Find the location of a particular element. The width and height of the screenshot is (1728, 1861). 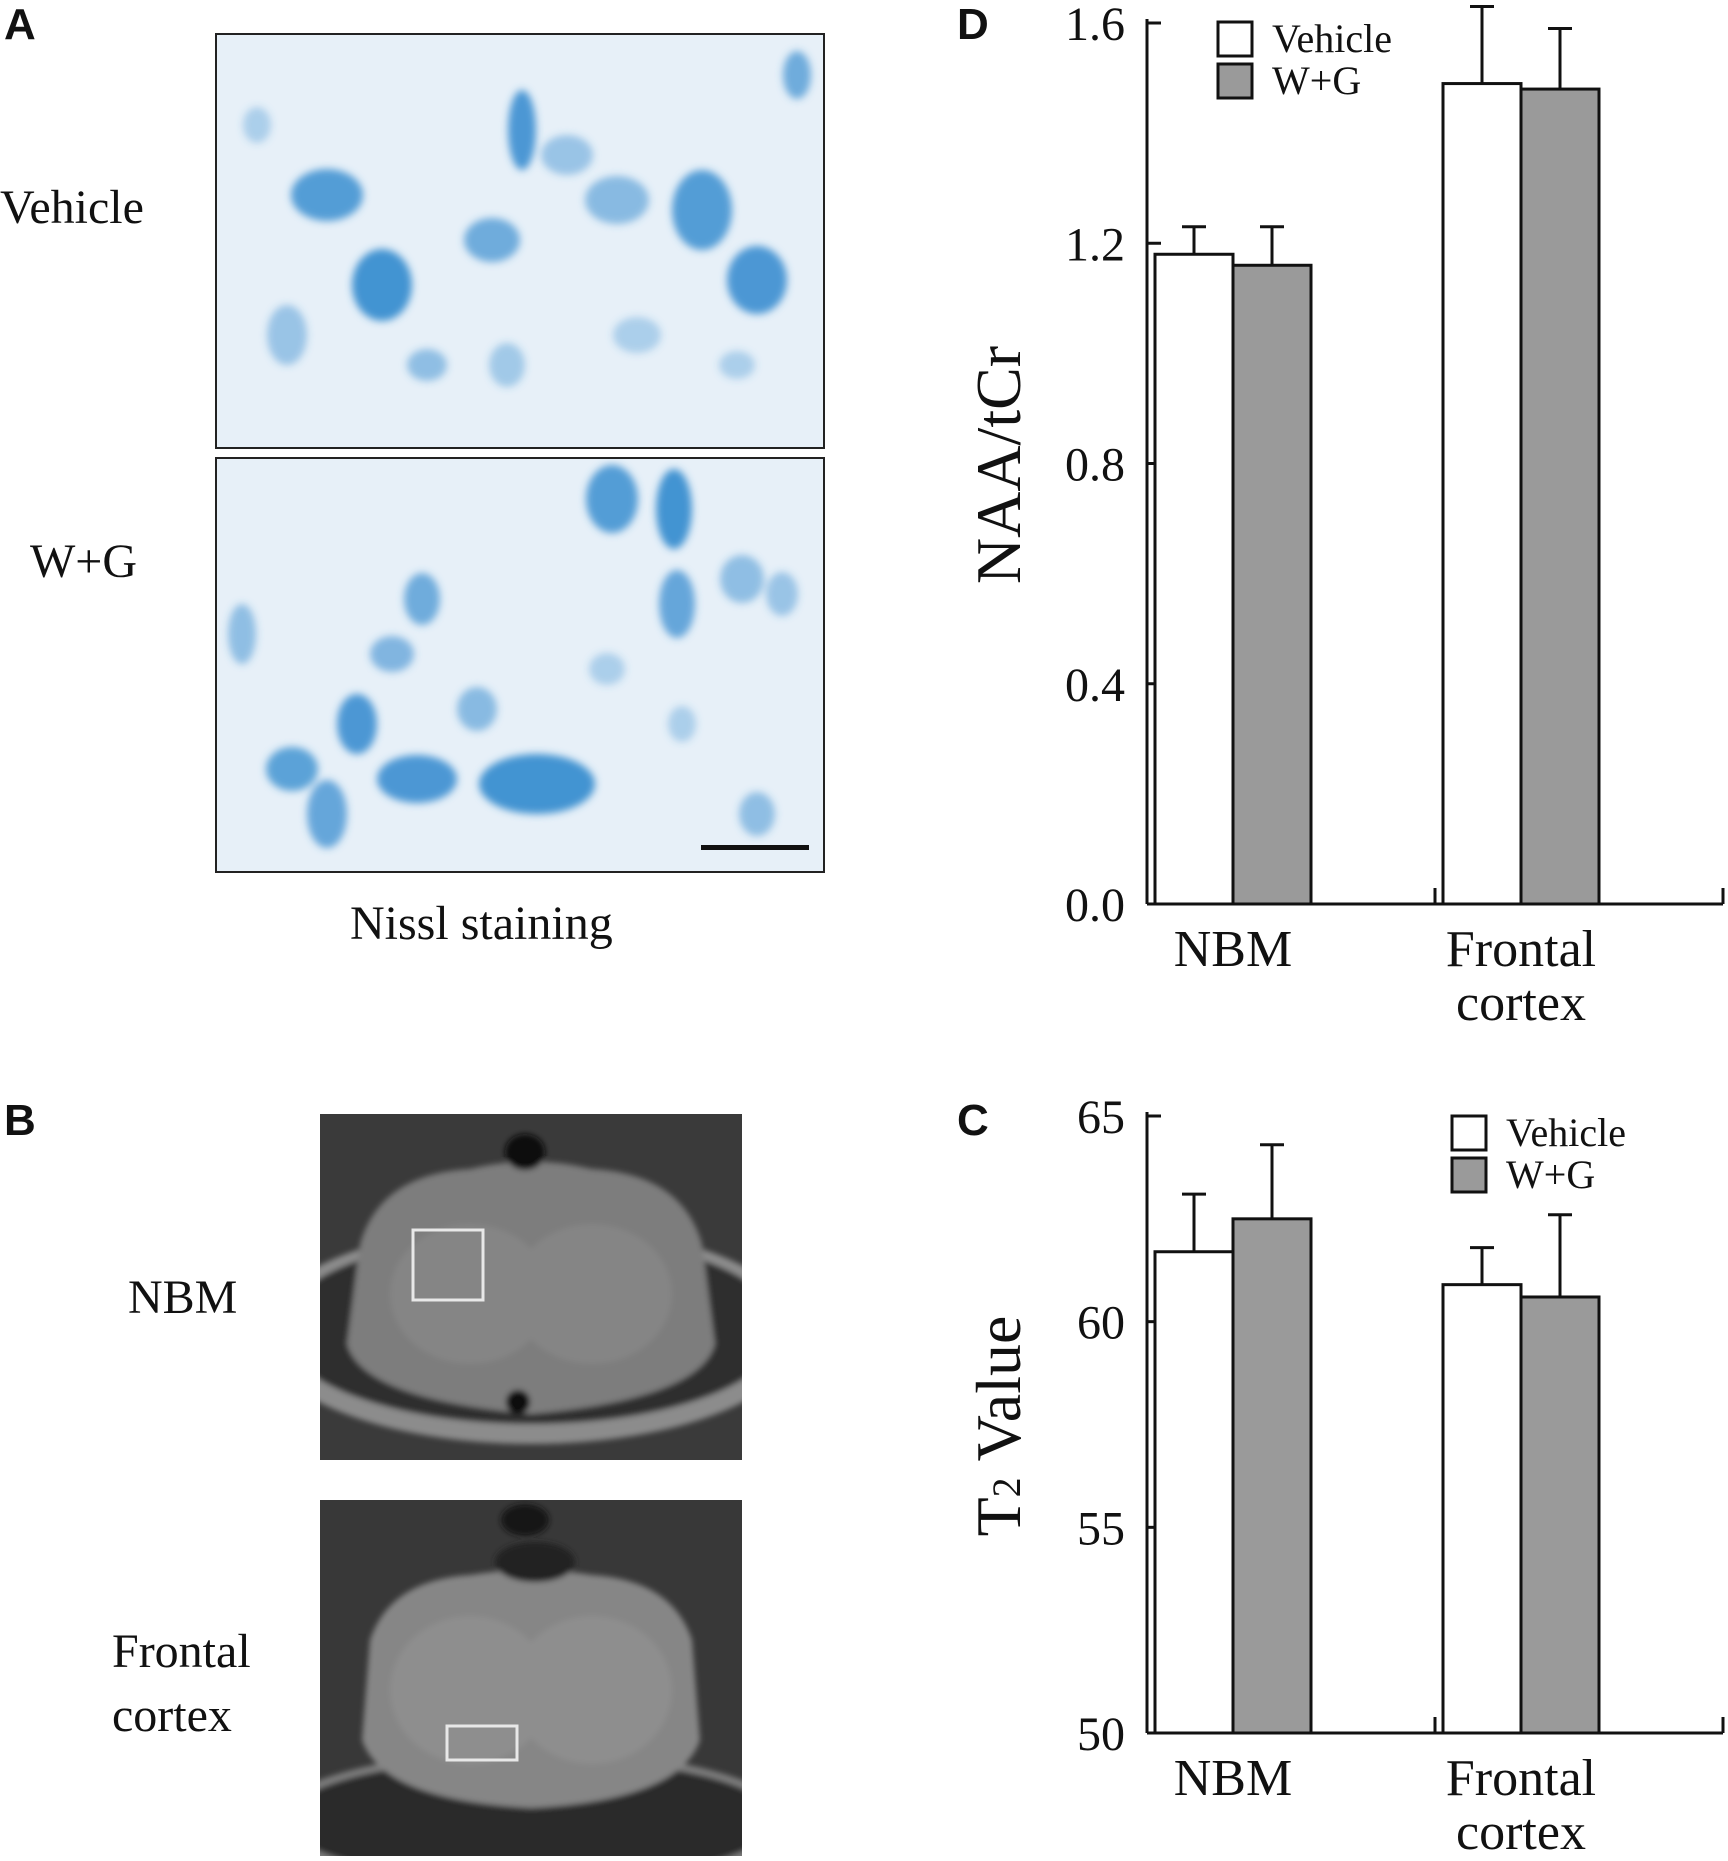

row-label-wg: W+G is located at coordinates (84, 561).